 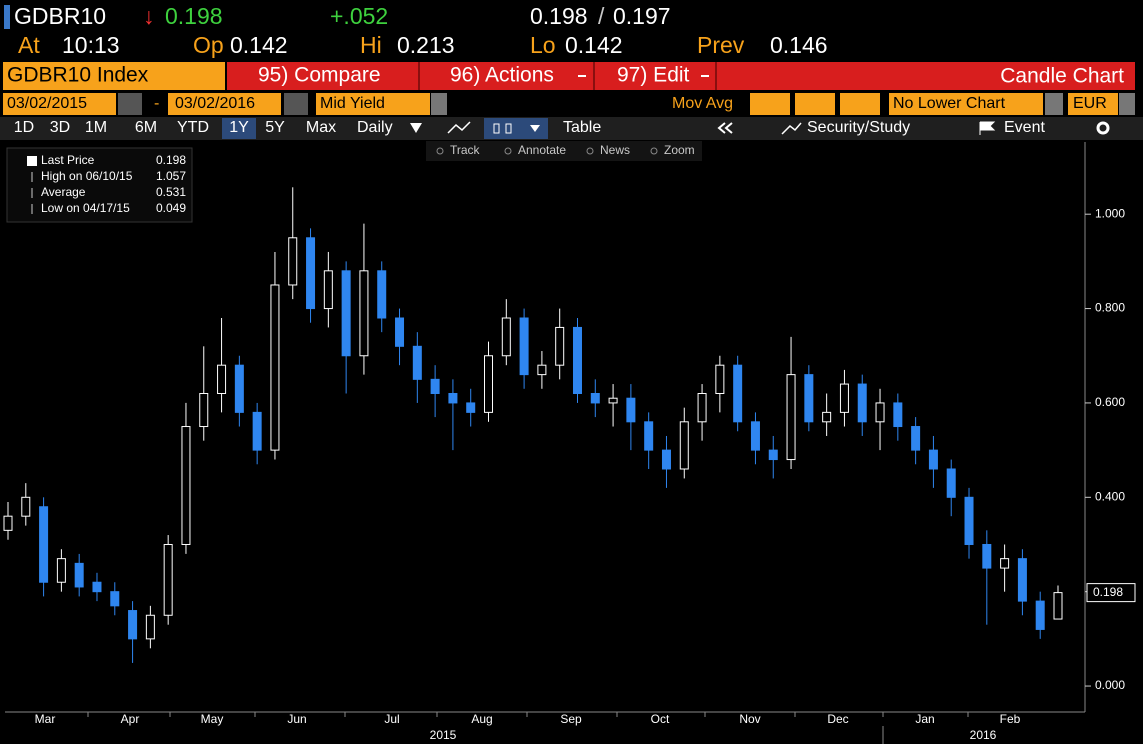 What do you see at coordinates (156, 103) in the screenshot?
I see `date-dash: -` at bounding box center [156, 103].